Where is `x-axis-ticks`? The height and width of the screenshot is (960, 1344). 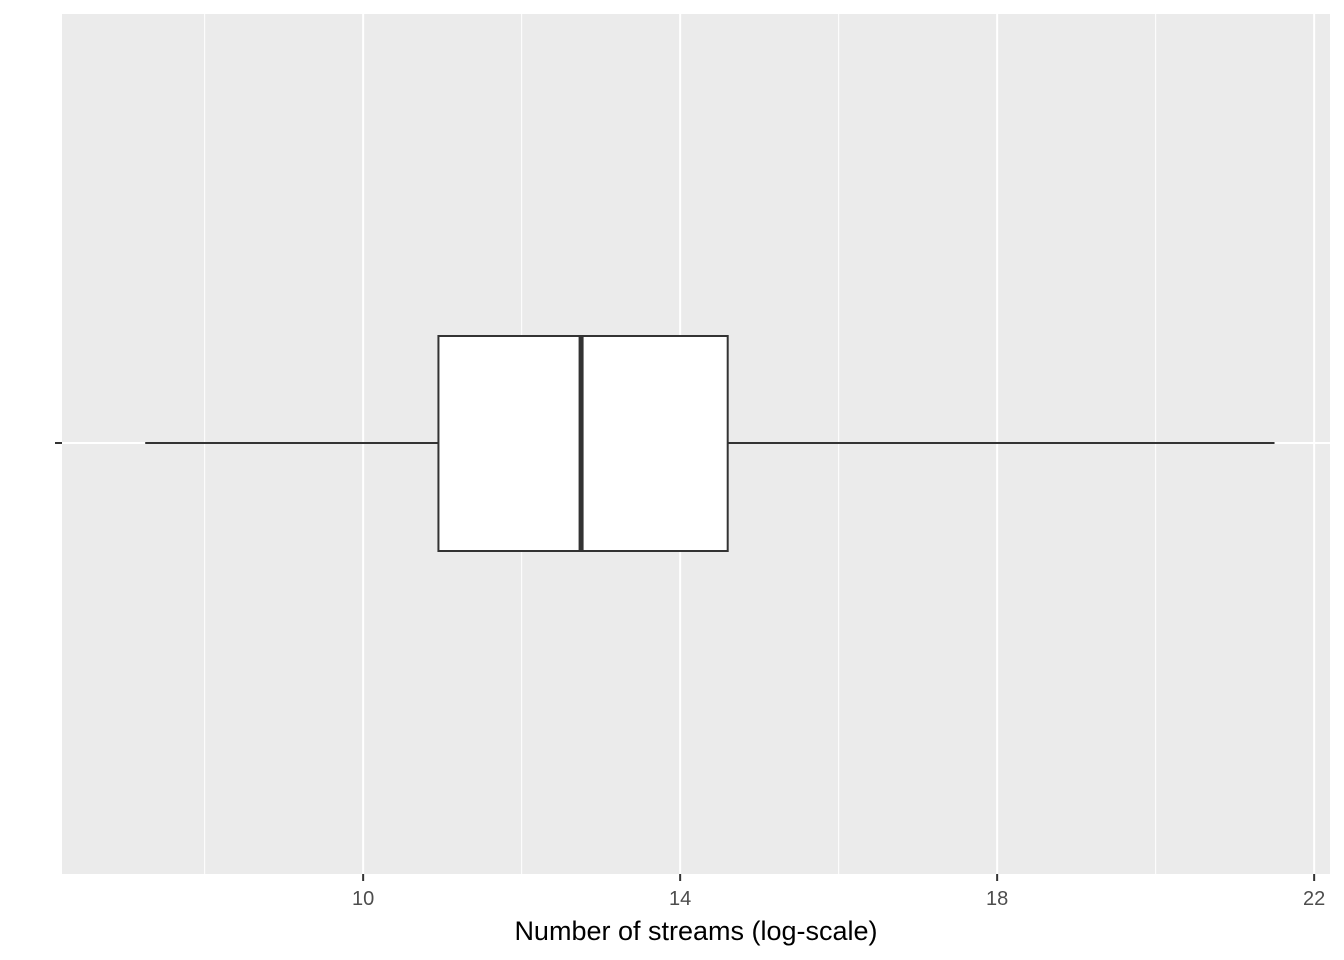
x-axis-ticks is located at coordinates (839, 877).